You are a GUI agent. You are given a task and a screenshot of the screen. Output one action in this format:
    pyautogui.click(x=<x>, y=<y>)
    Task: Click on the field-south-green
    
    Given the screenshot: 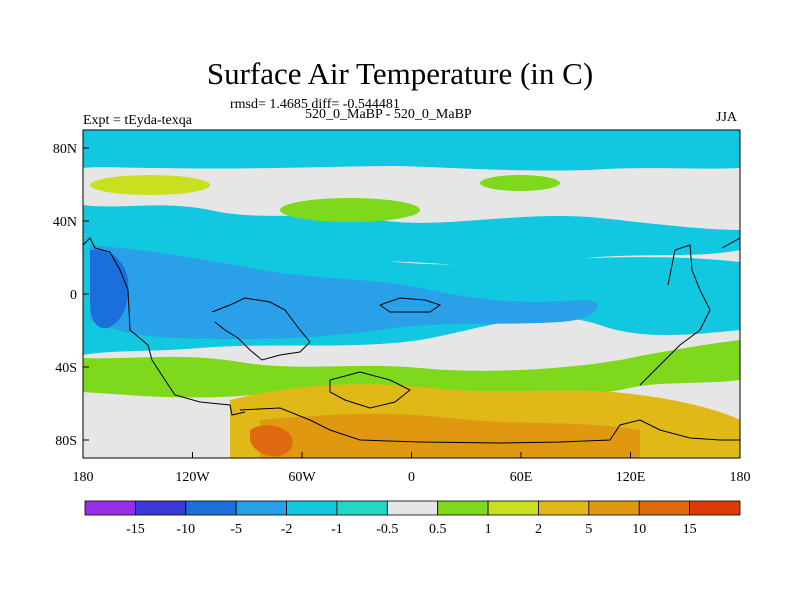 What is the action you would take?
    pyautogui.click(x=411, y=369)
    